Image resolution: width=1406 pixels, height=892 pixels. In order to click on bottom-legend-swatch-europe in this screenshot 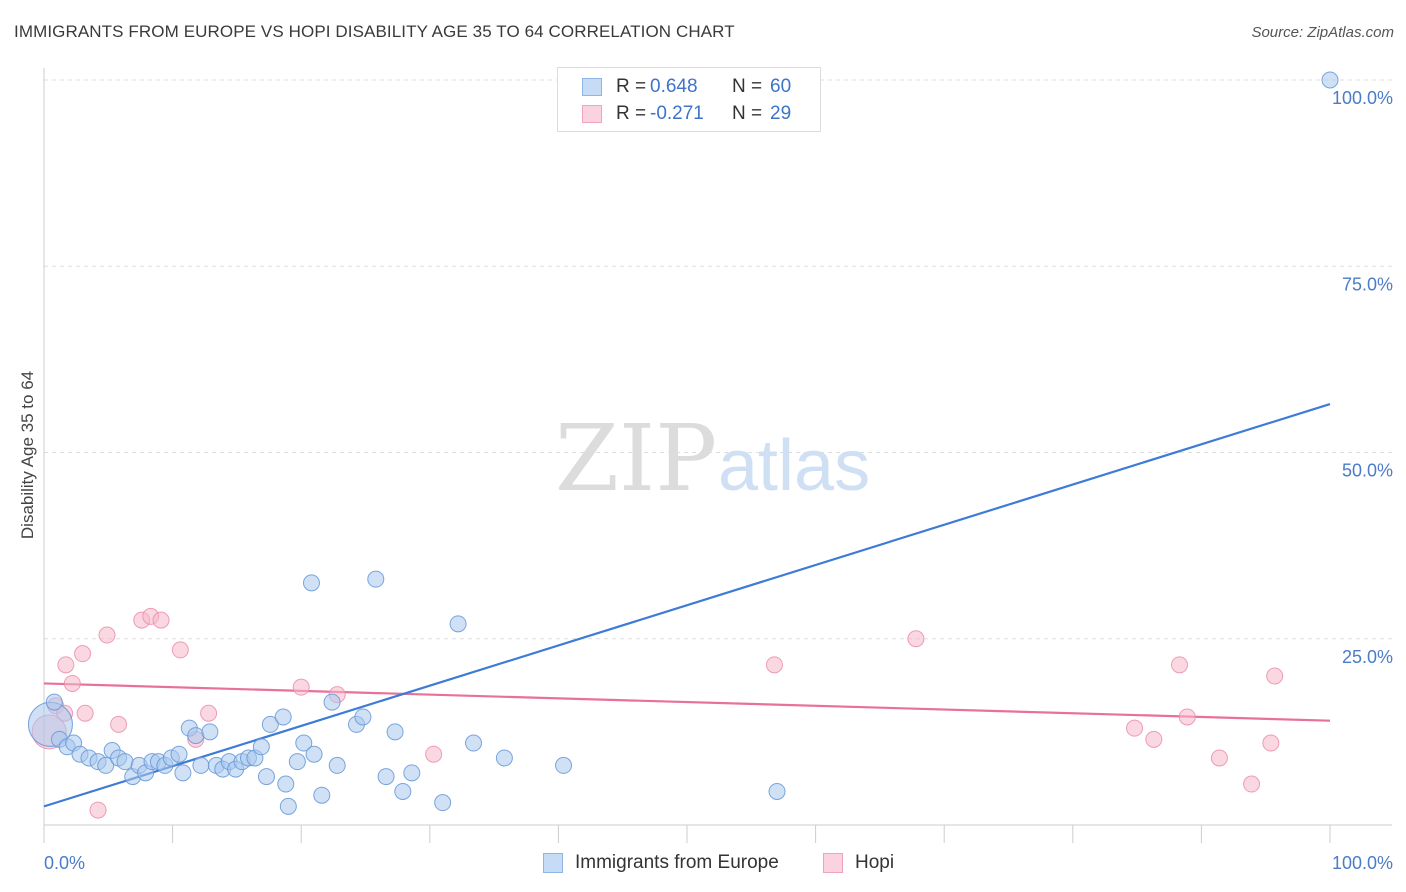, I will do `click(553, 863)`.